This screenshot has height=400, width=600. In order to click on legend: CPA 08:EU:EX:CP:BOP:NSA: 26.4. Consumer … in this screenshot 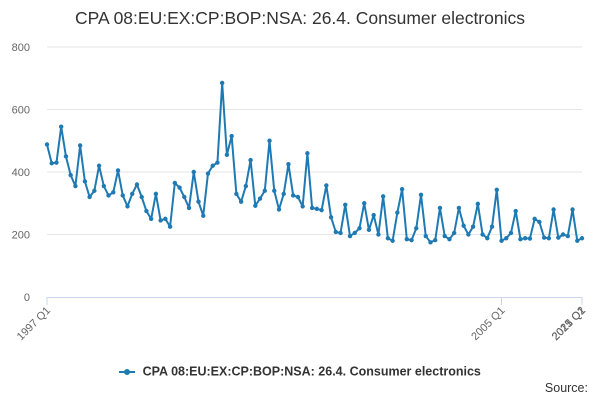, I will do `click(300, 371)`.